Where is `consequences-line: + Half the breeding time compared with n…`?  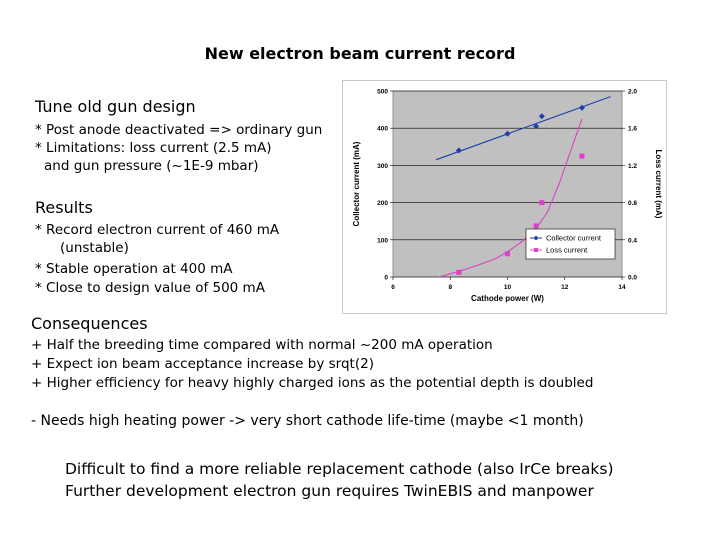
consequences-line: + Half the breeding time compared with n… is located at coordinates (262, 345).